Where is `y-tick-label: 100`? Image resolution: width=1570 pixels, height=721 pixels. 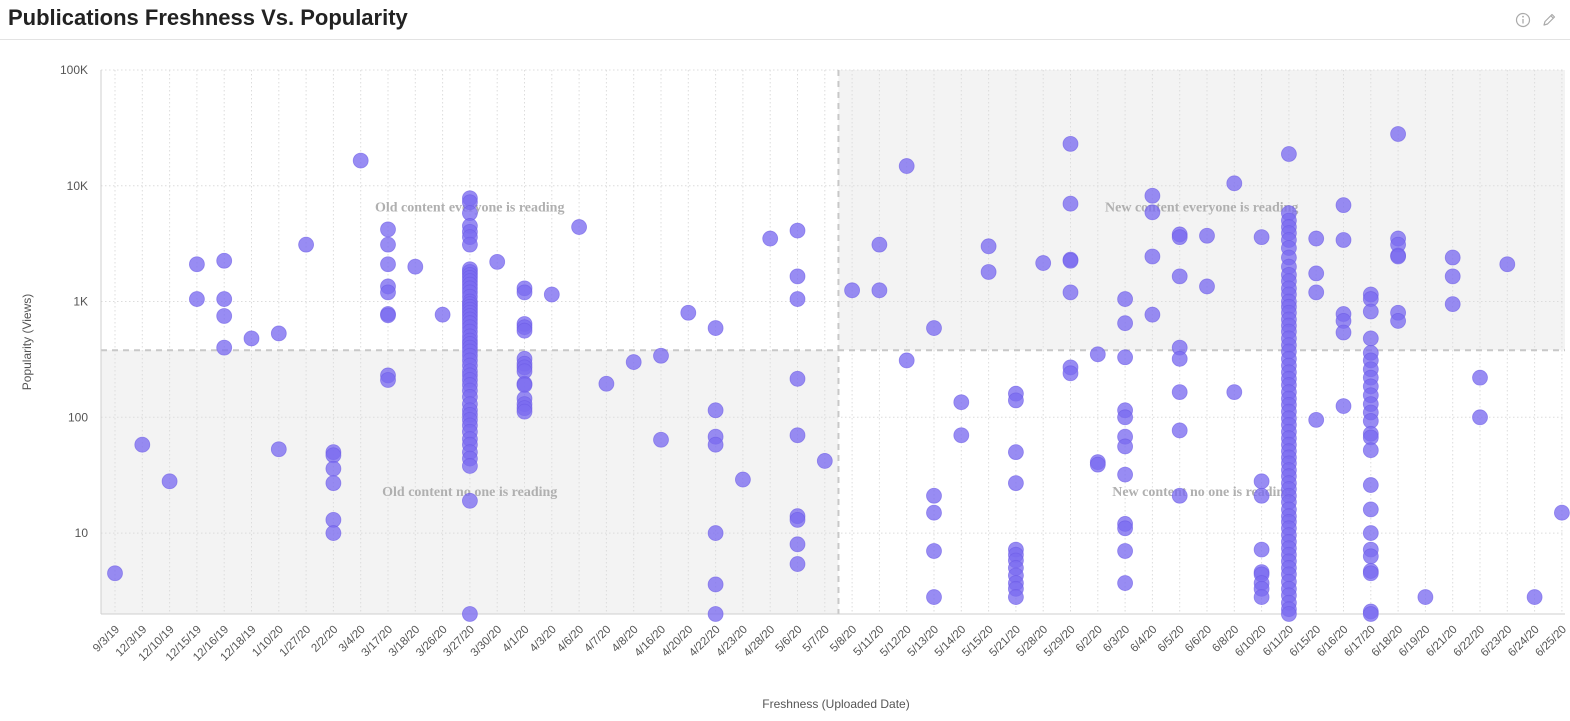
y-tick-label: 100 is located at coordinates (78, 417).